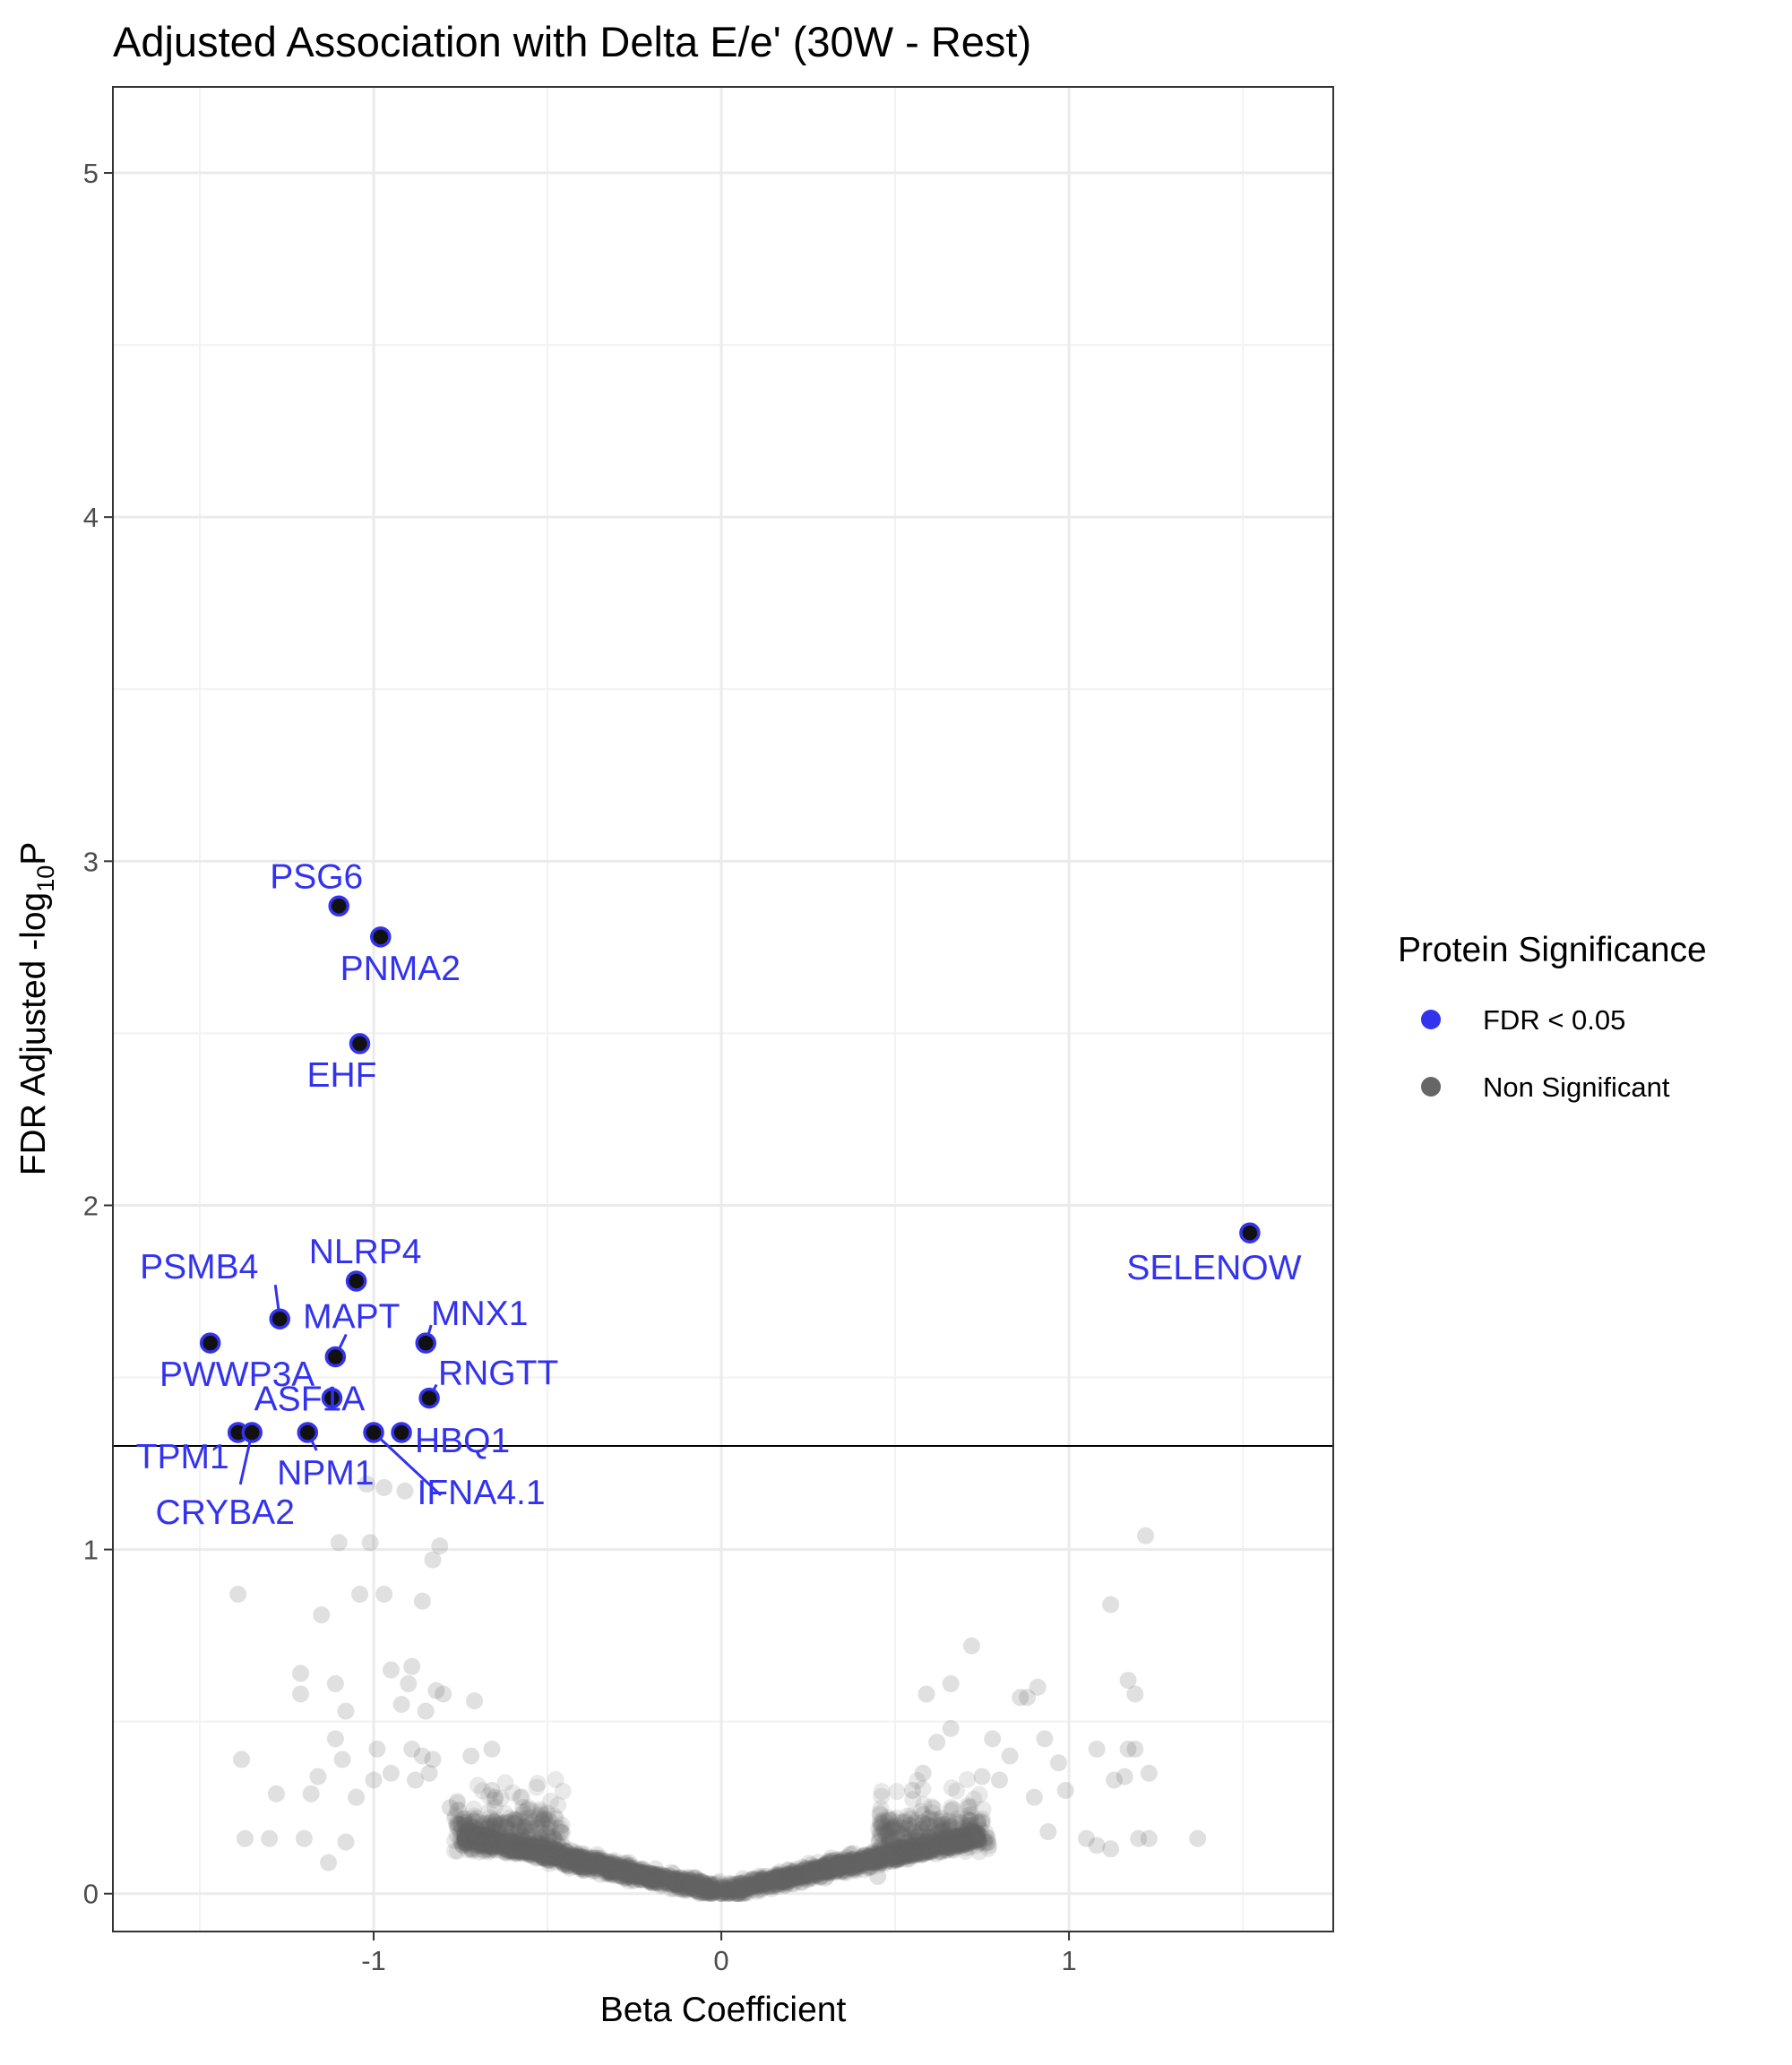 This screenshot has width=1792, height=2065. I want to click on significant-point, so click(280, 1318).